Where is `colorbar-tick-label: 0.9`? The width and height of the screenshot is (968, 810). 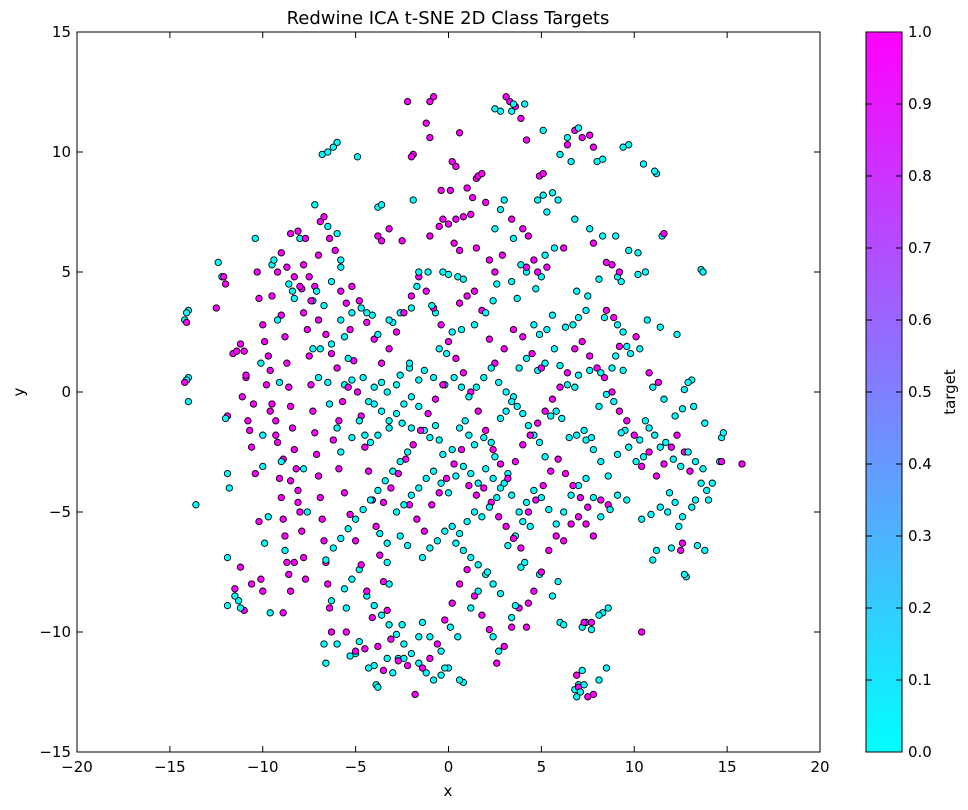
colorbar-tick-label: 0.9 is located at coordinates (920, 104).